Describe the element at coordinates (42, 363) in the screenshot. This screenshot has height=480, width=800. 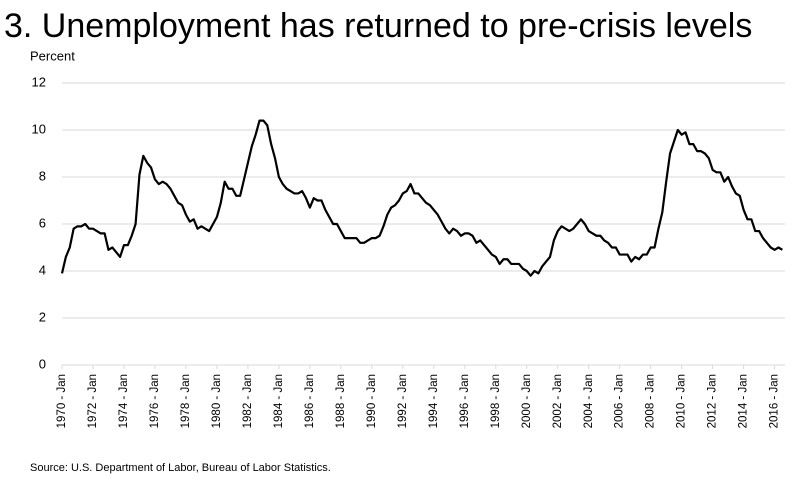
I see `y-tick-label: 0` at that location.